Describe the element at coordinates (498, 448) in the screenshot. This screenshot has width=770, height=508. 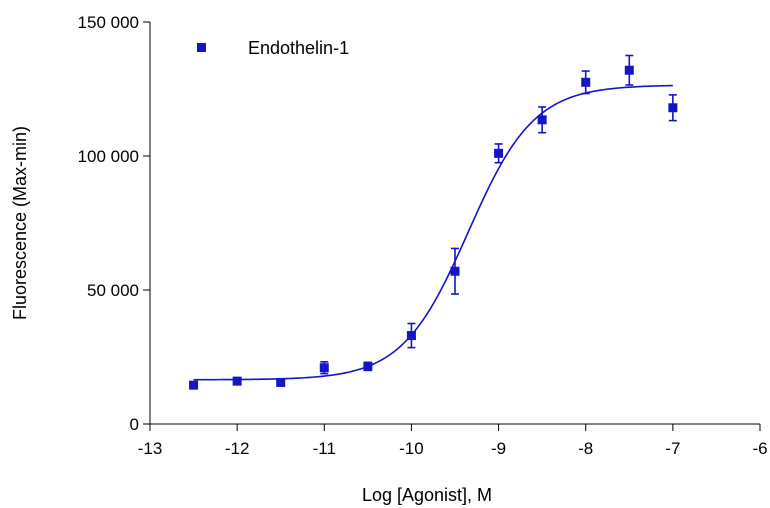
I see `x-tick-label: -9` at that location.